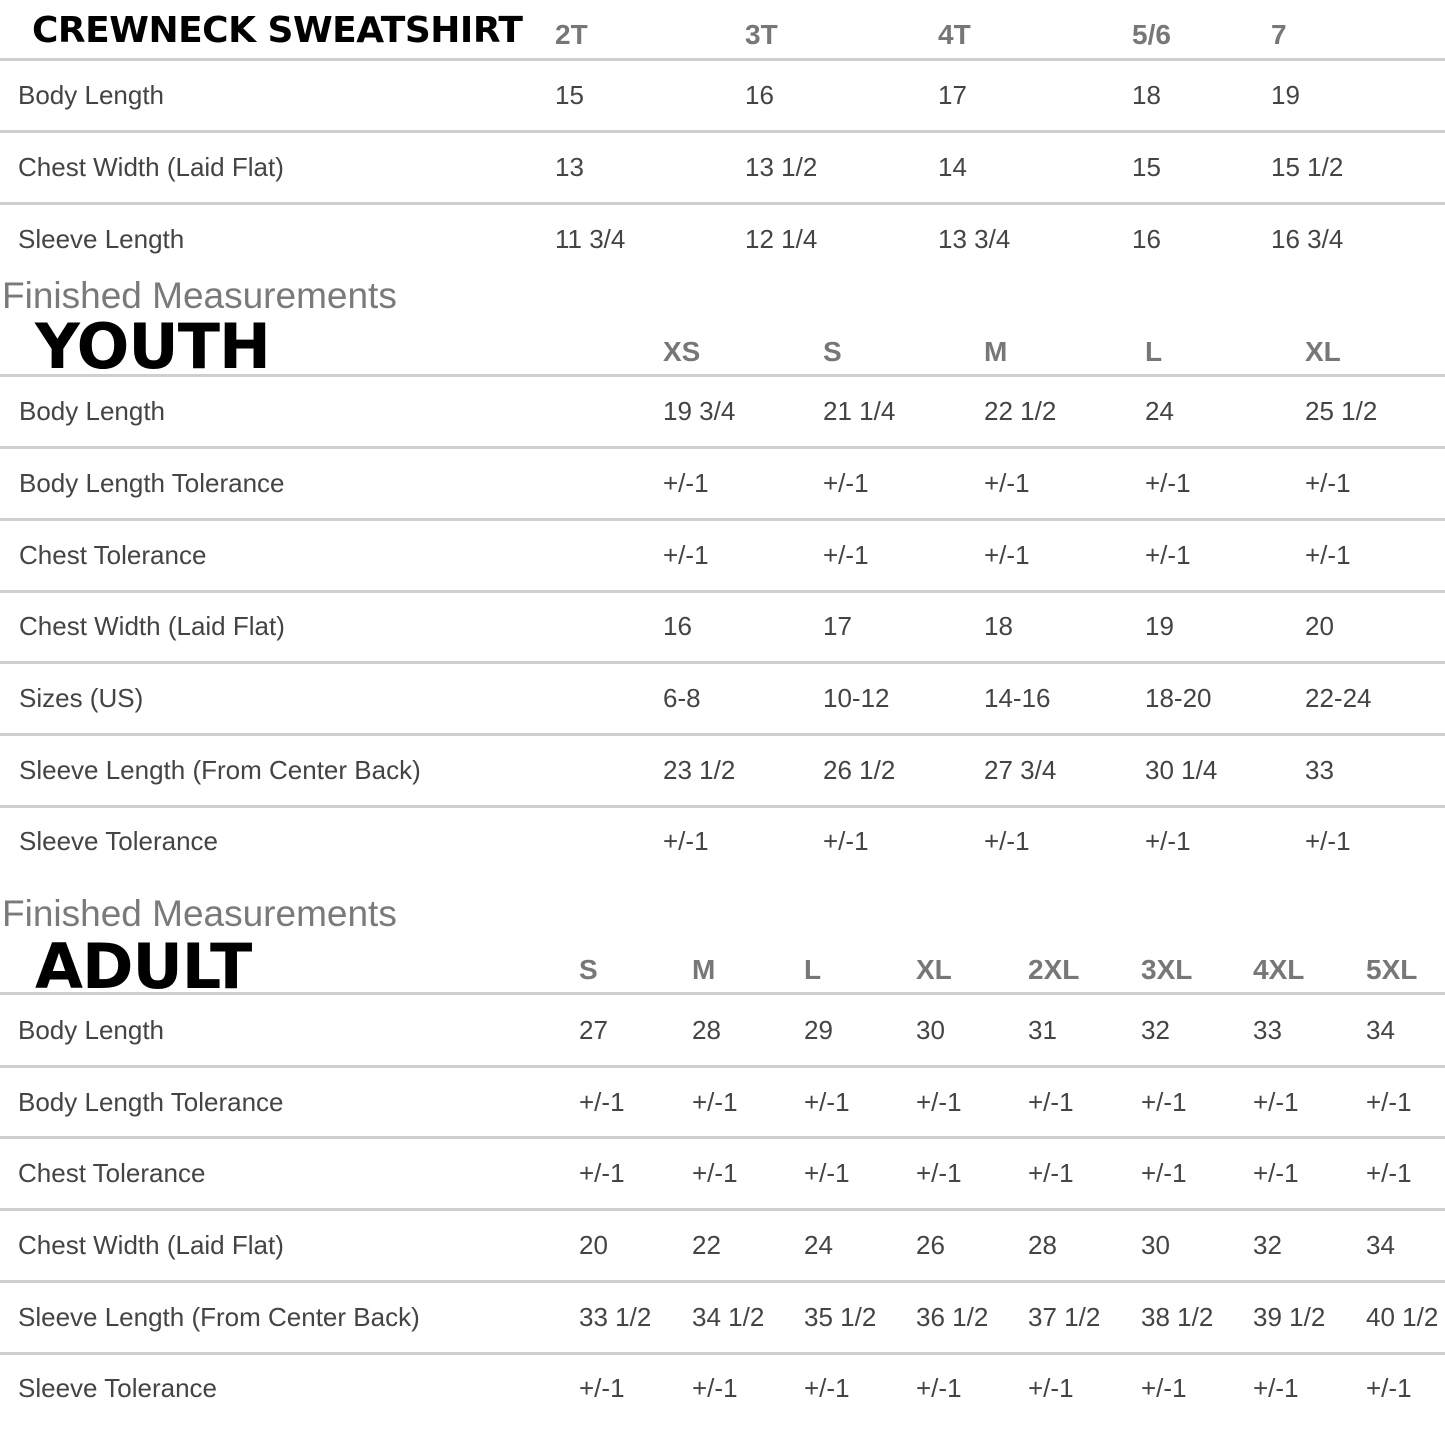 Image resolution: width=1445 pixels, height=1445 pixels. What do you see at coordinates (706, 1245) in the screenshot?
I see `adult-cell: 22` at bounding box center [706, 1245].